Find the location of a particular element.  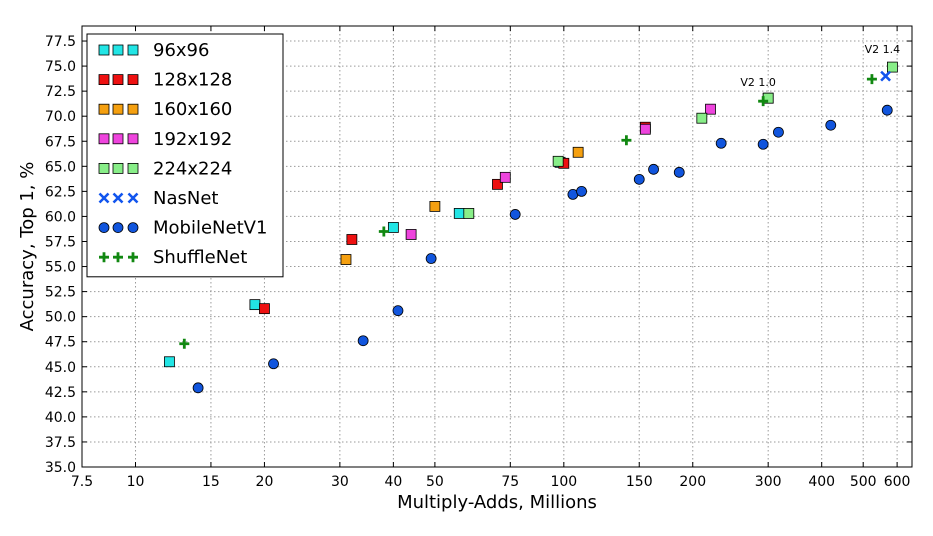

x-tick-label: 10 is located at coordinates (136, 482).